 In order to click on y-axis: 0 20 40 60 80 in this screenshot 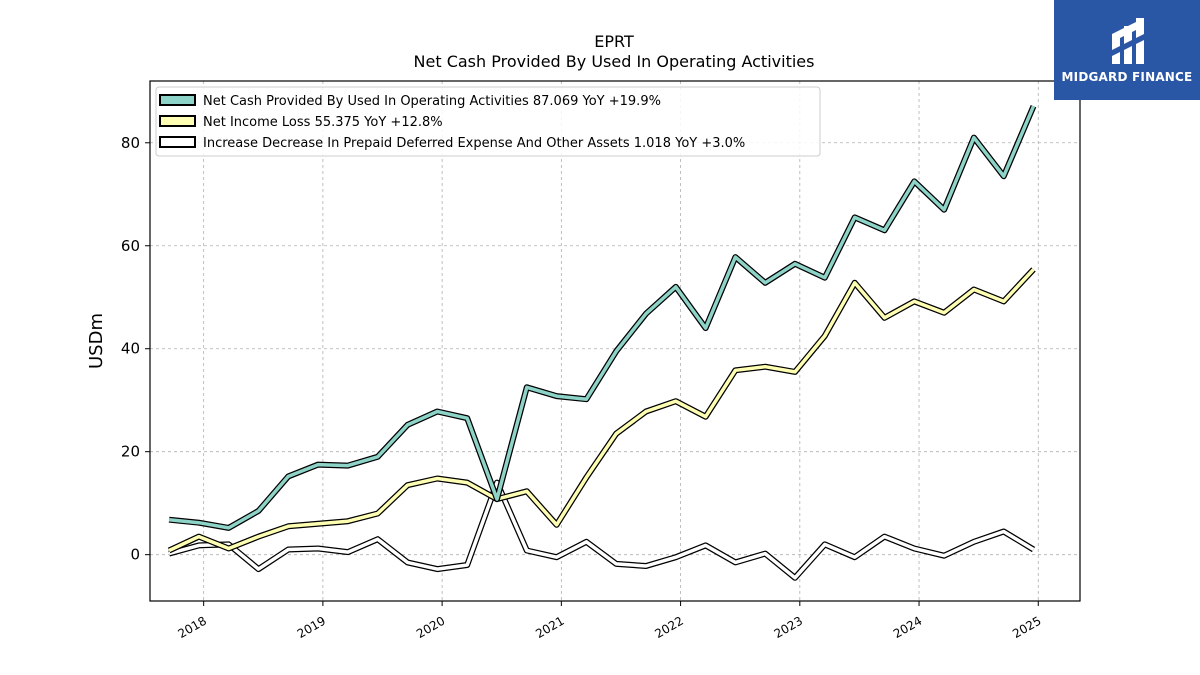, I will do `click(135, 349)`.